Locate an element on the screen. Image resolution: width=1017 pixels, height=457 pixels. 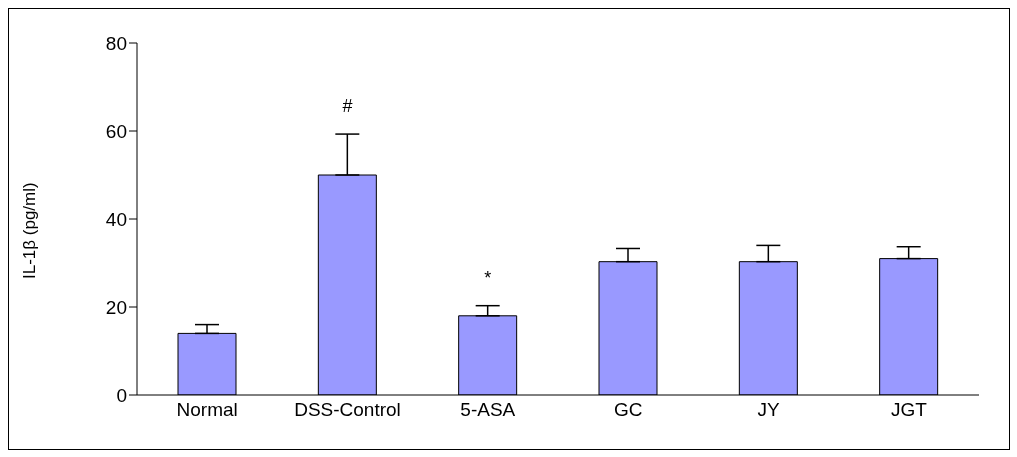
x-tick-label: JY is located at coordinates (768, 410).